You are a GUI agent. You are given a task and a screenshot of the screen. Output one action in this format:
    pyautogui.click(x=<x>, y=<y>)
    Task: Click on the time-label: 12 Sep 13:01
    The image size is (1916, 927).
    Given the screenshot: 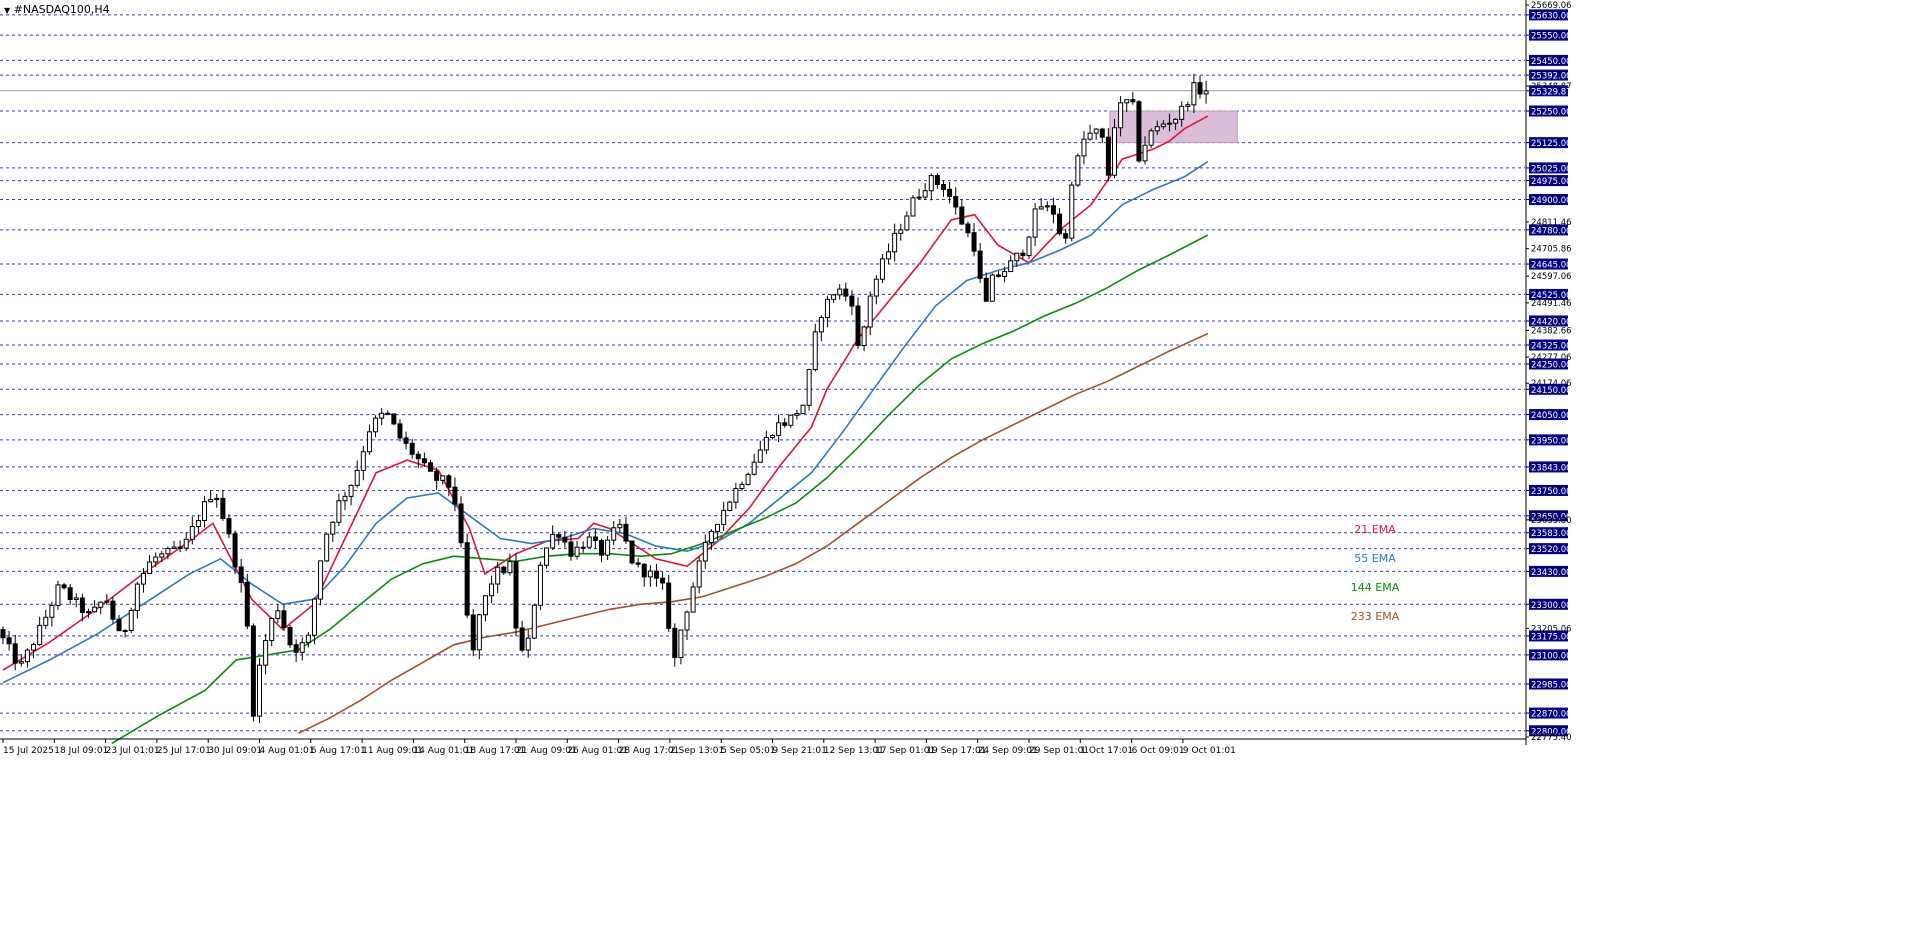 What is the action you would take?
    pyautogui.click(x=854, y=751)
    